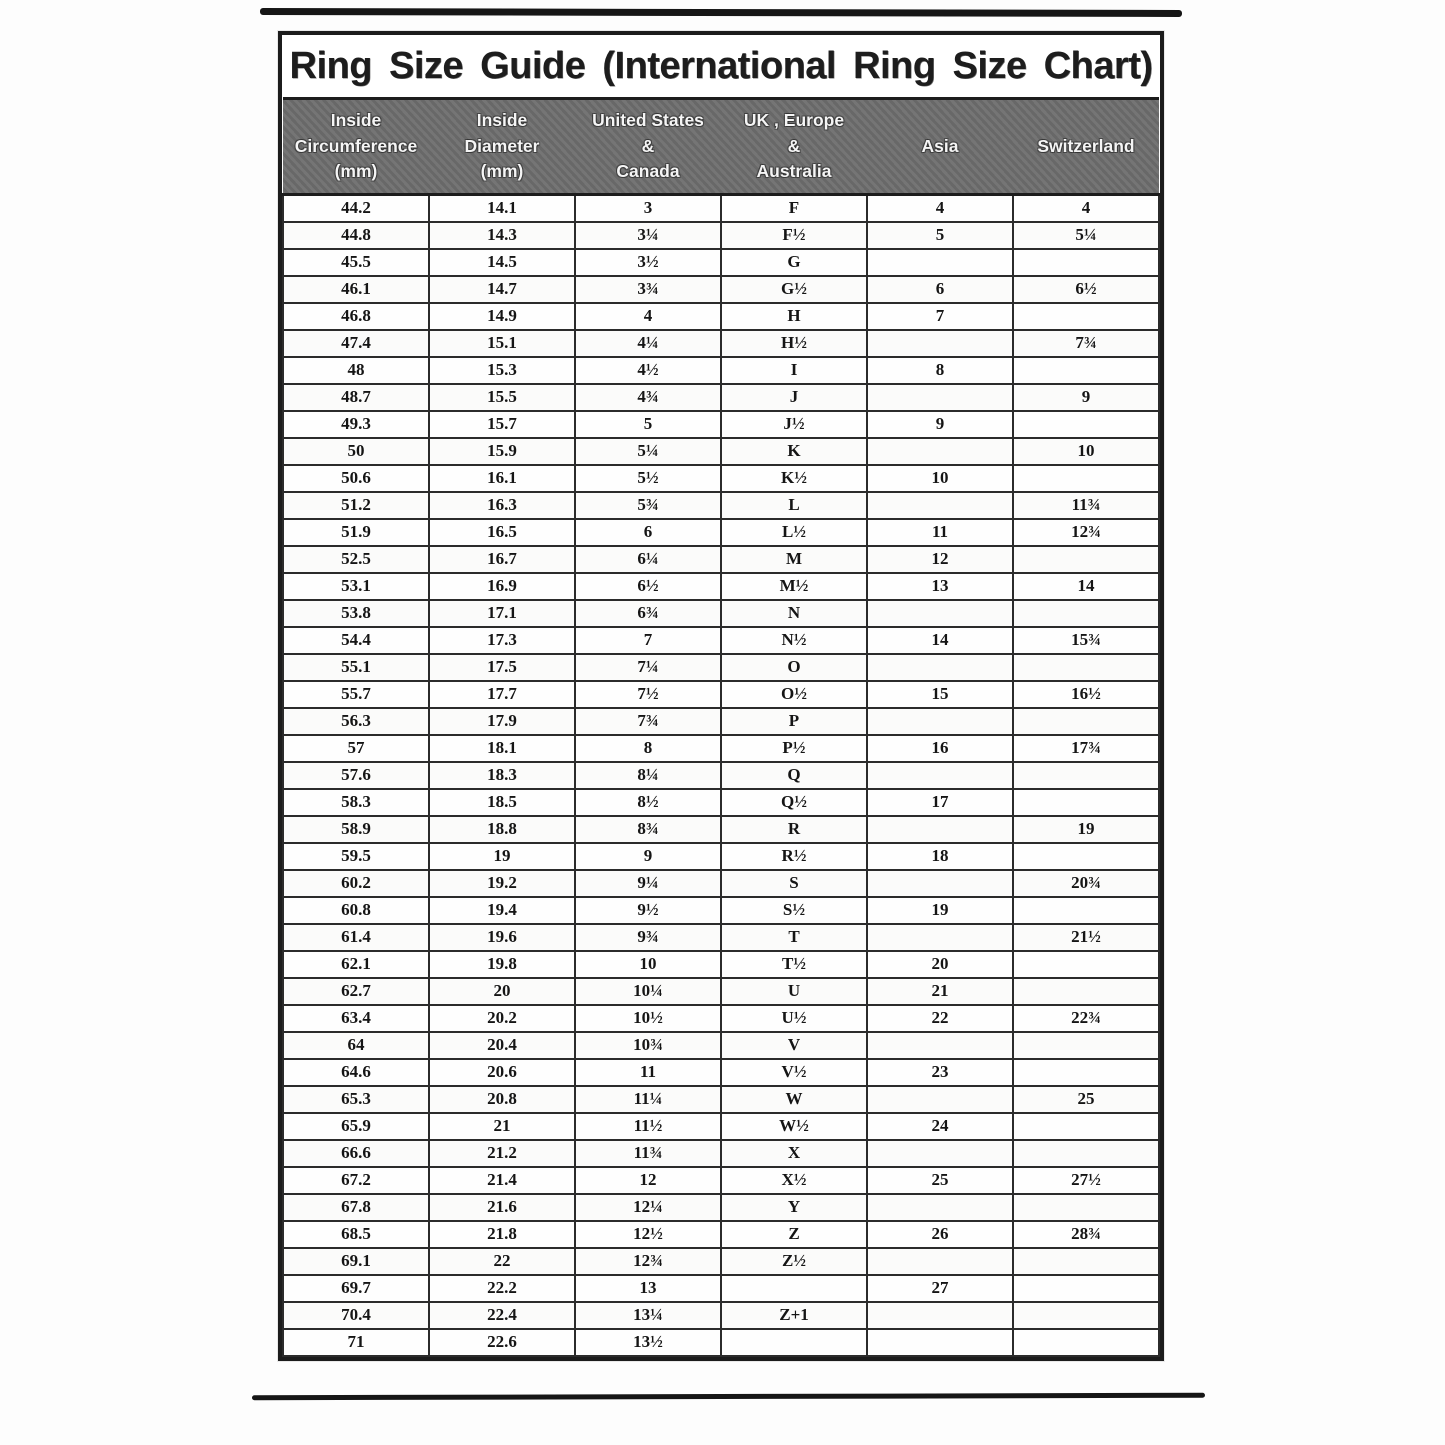  I want to click on table-row: 64 20.4 10¾ V, so click(721, 1045).